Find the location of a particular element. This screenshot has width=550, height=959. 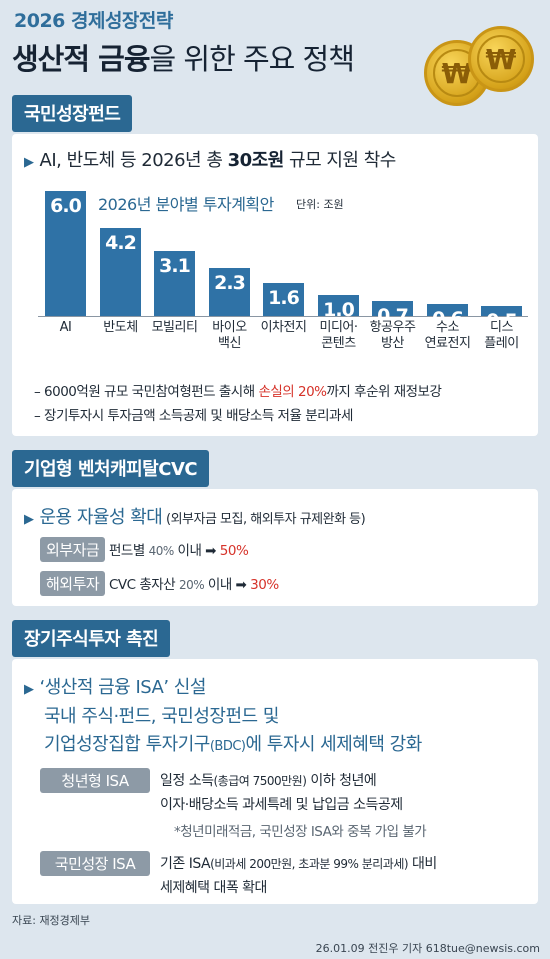

chip-national-isa: 국민성장 ISA is located at coordinates (95, 863).